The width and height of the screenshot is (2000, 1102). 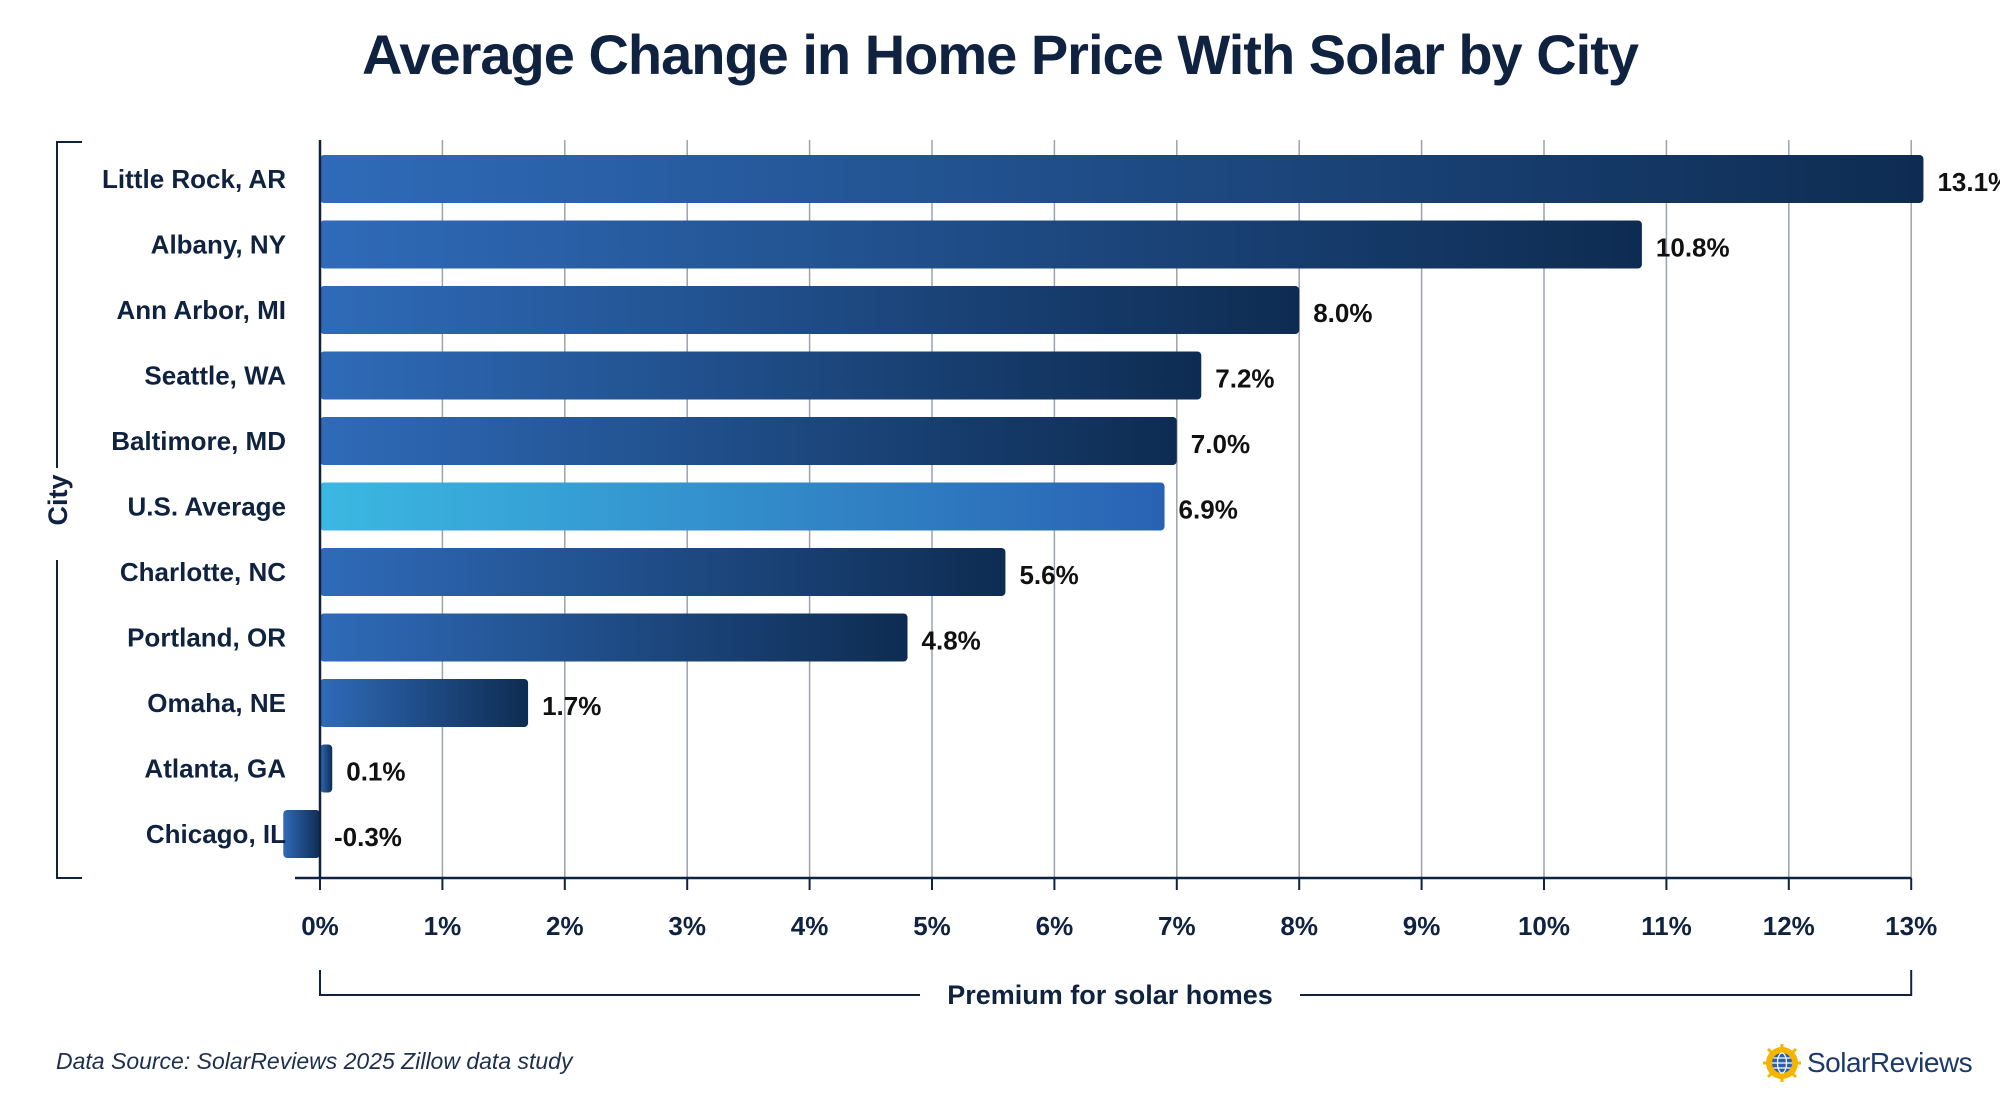 What do you see at coordinates (1422, 926) in the screenshot?
I see `x-tick-label: 9%` at bounding box center [1422, 926].